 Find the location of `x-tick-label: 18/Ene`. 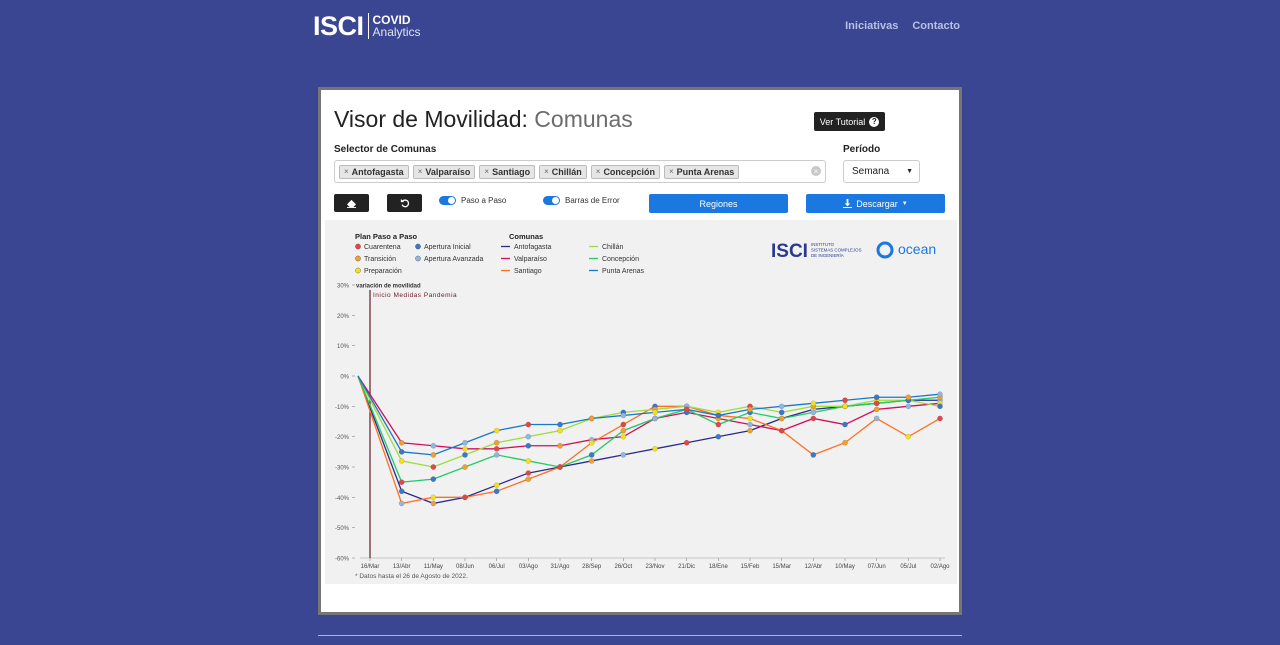

x-tick-label: 18/Ene is located at coordinates (719, 567).